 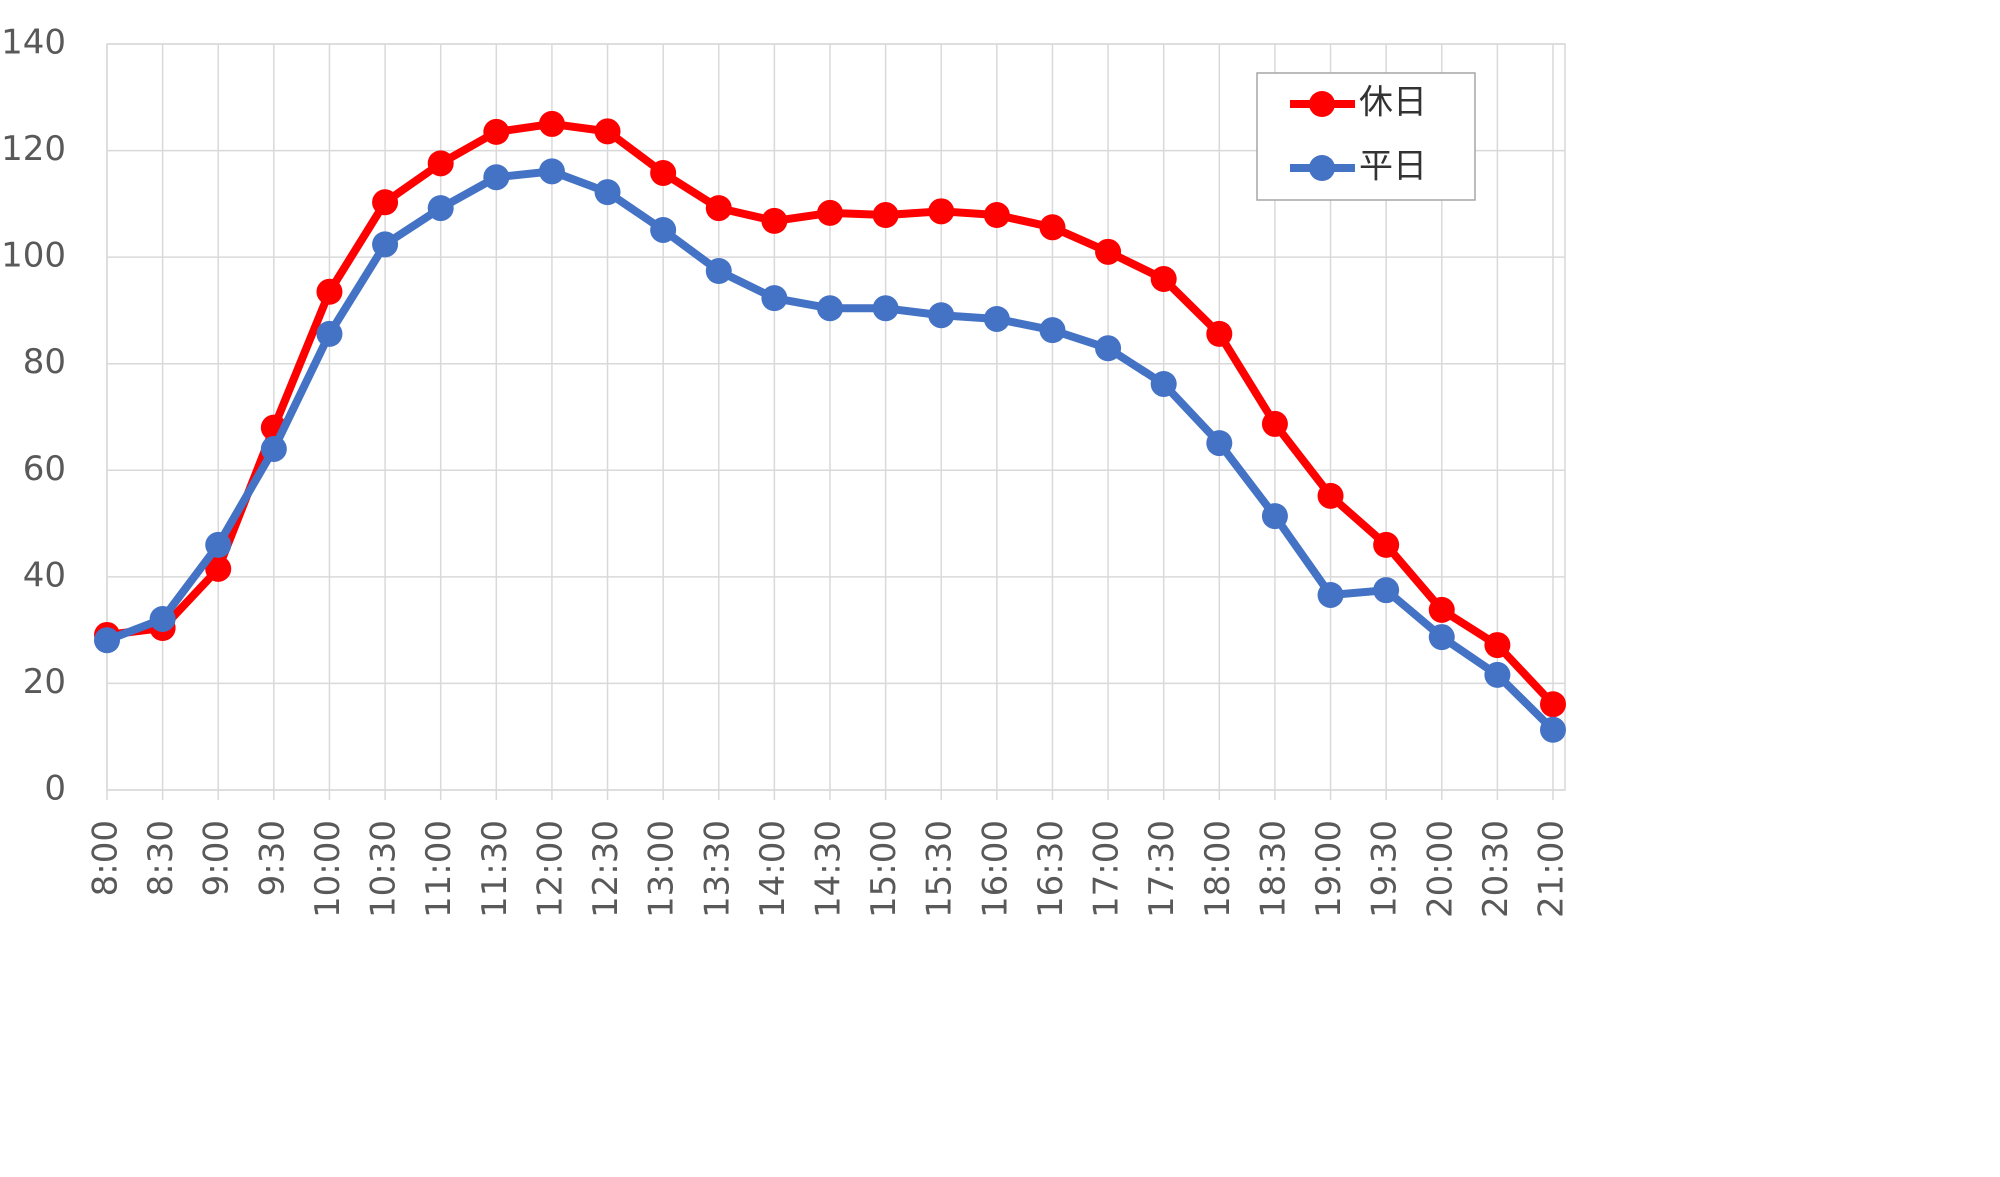 What do you see at coordinates (995, 869) in the screenshot?
I see `x-tick-label: 16:00` at bounding box center [995, 869].